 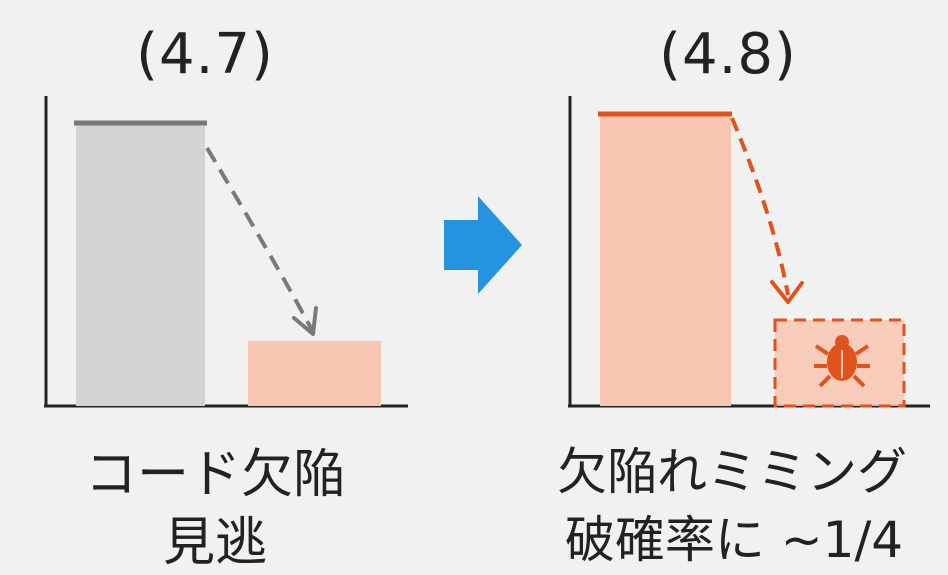 What do you see at coordinates (314, 373) in the screenshot?
I see `bar-after-small` at bounding box center [314, 373].